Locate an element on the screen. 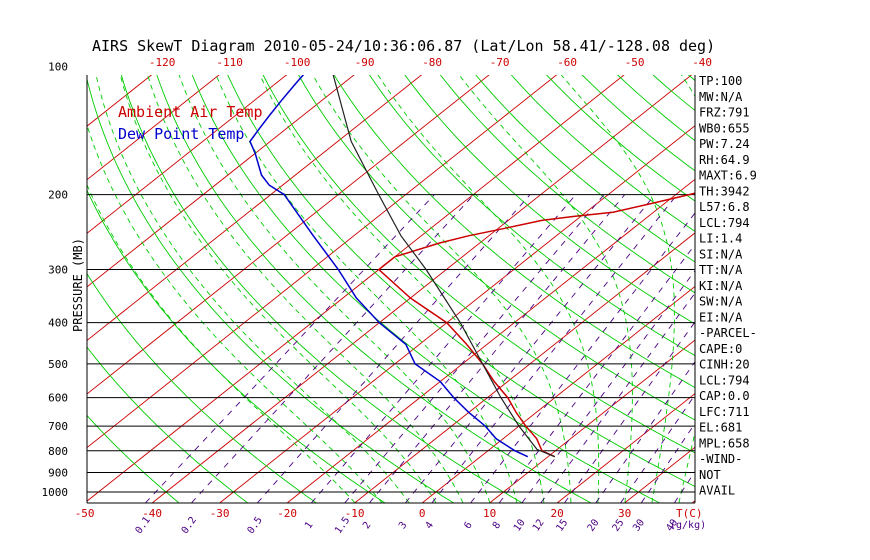 The width and height of the screenshot is (870, 560). index-item: WB0:655 is located at coordinates (724, 128).